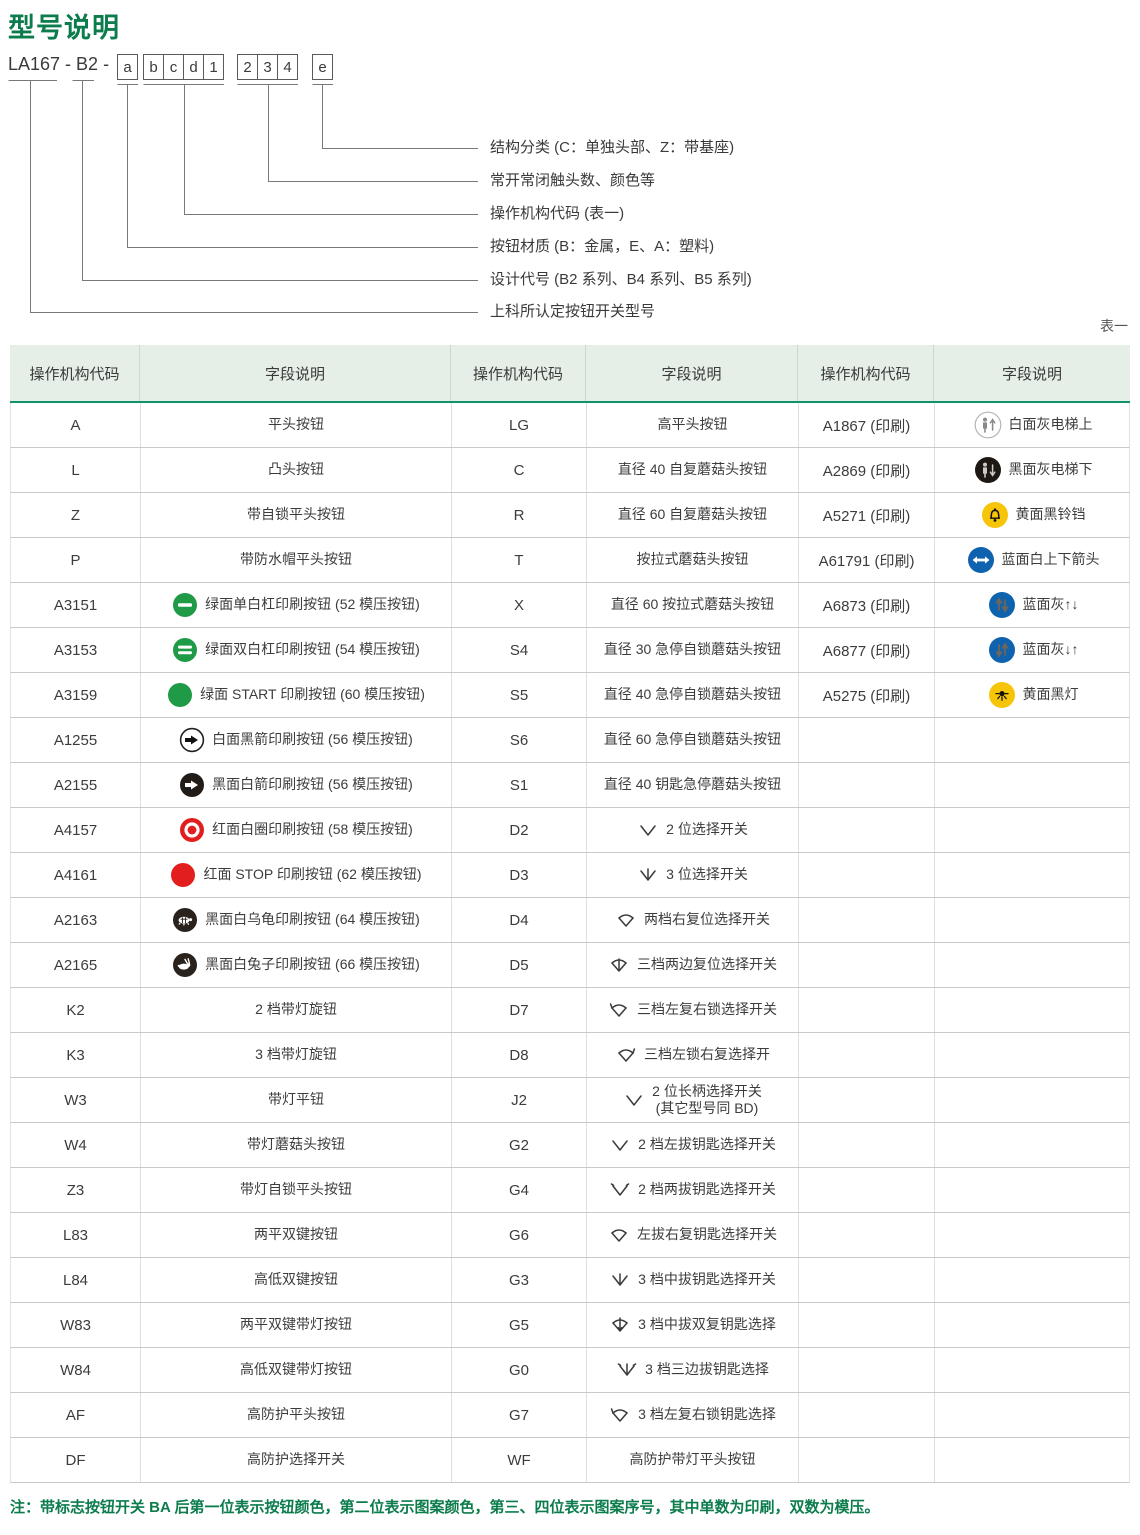  What do you see at coordinates (76, 1415) in the screenshot?
I see `operator-code-cell: AF` at bounding box center [76, 1415].